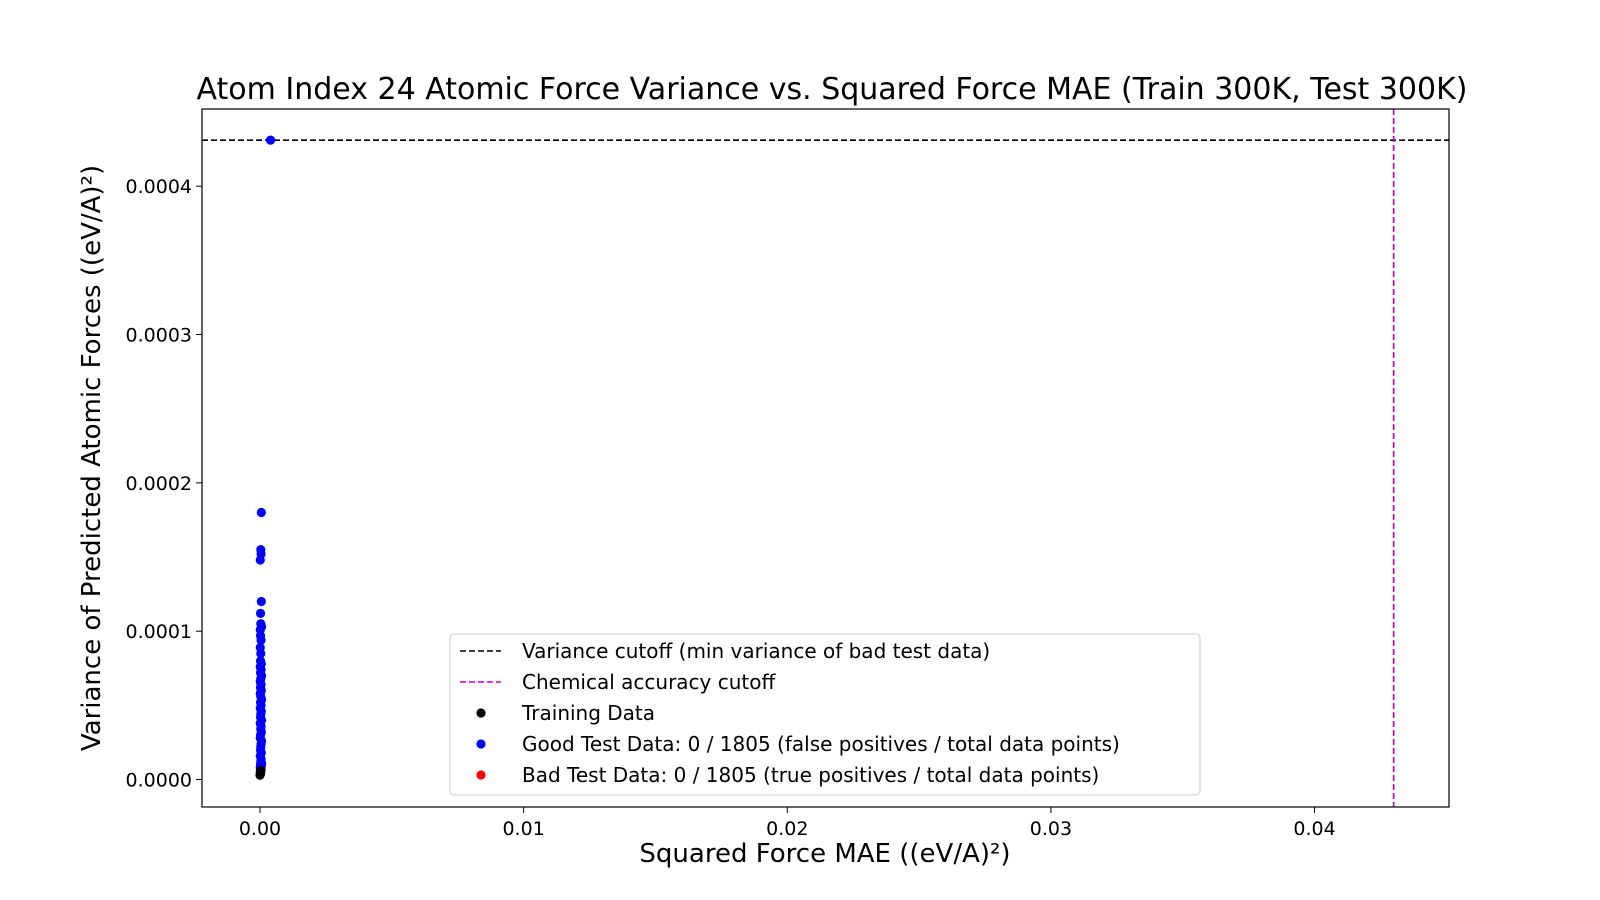 This screenshot has width=1600, height=900. Describe the element at coordinates (824, 854) in the screenshot. I see `x-axis-label: Squared Force MAE ((eV/A)²)` at that location.